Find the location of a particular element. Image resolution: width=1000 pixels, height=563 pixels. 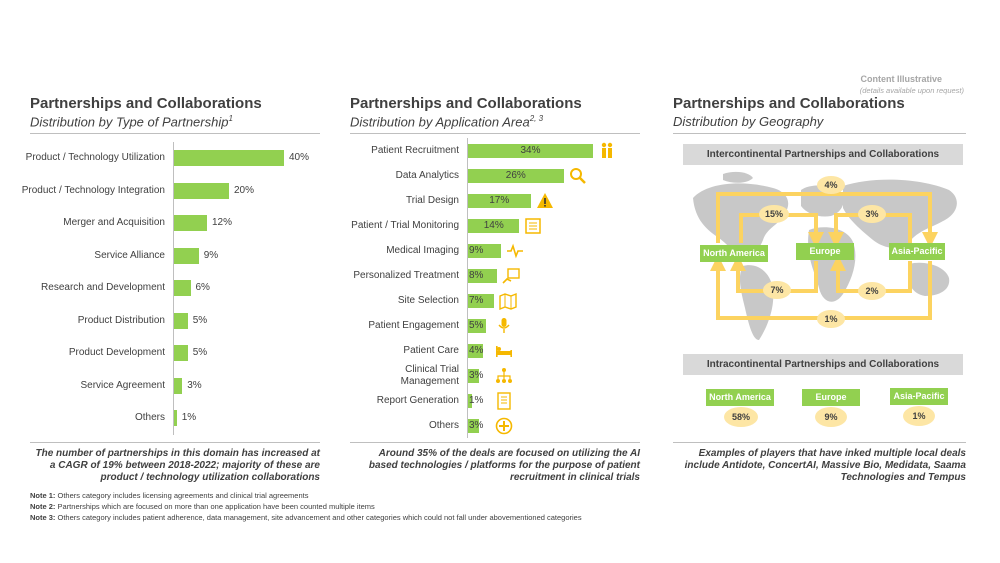

chart-2-value-label: 5% is located at coordinates (476, 325).